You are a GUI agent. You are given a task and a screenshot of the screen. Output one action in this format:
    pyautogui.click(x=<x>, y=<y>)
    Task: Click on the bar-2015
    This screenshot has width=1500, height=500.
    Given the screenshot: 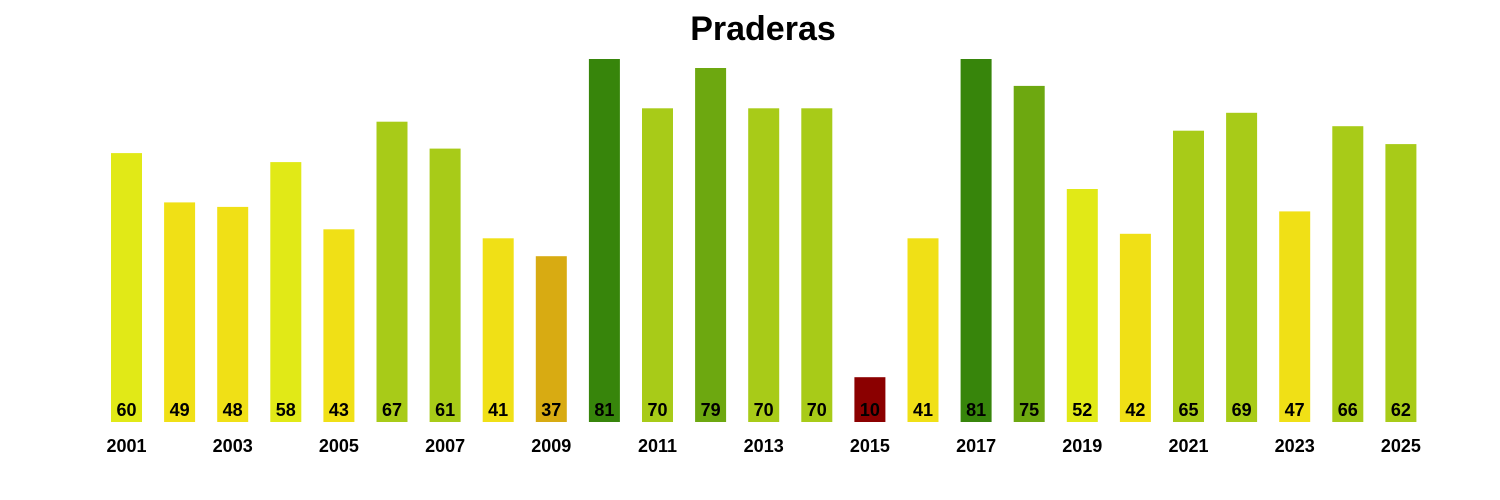 What is the action you would take?
    pyautogui.click(x=870, y=399)
    